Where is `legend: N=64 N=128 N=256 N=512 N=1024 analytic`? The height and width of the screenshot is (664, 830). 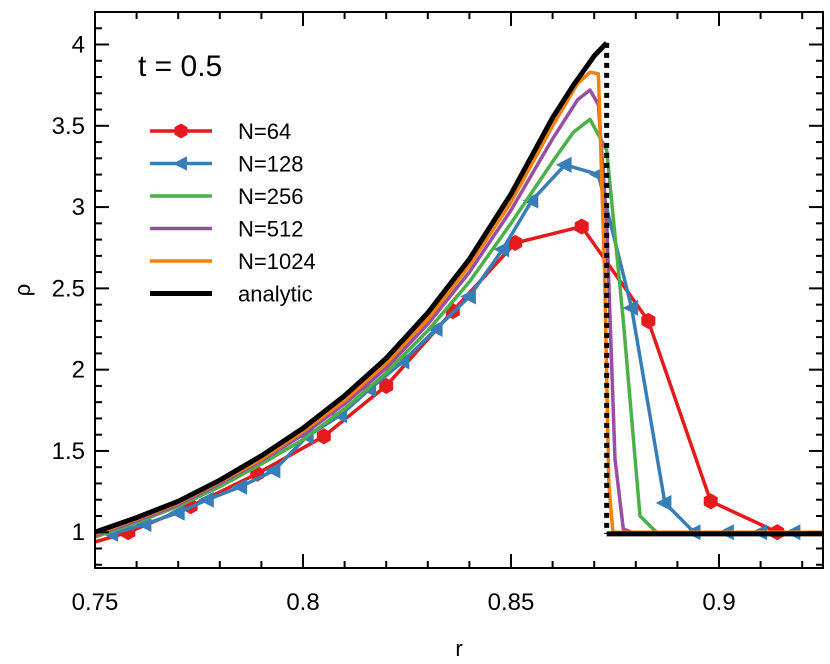
legend: N=64 N=128 N=256 N=512 N=1024 analytic is located at coordinates (233, 213).